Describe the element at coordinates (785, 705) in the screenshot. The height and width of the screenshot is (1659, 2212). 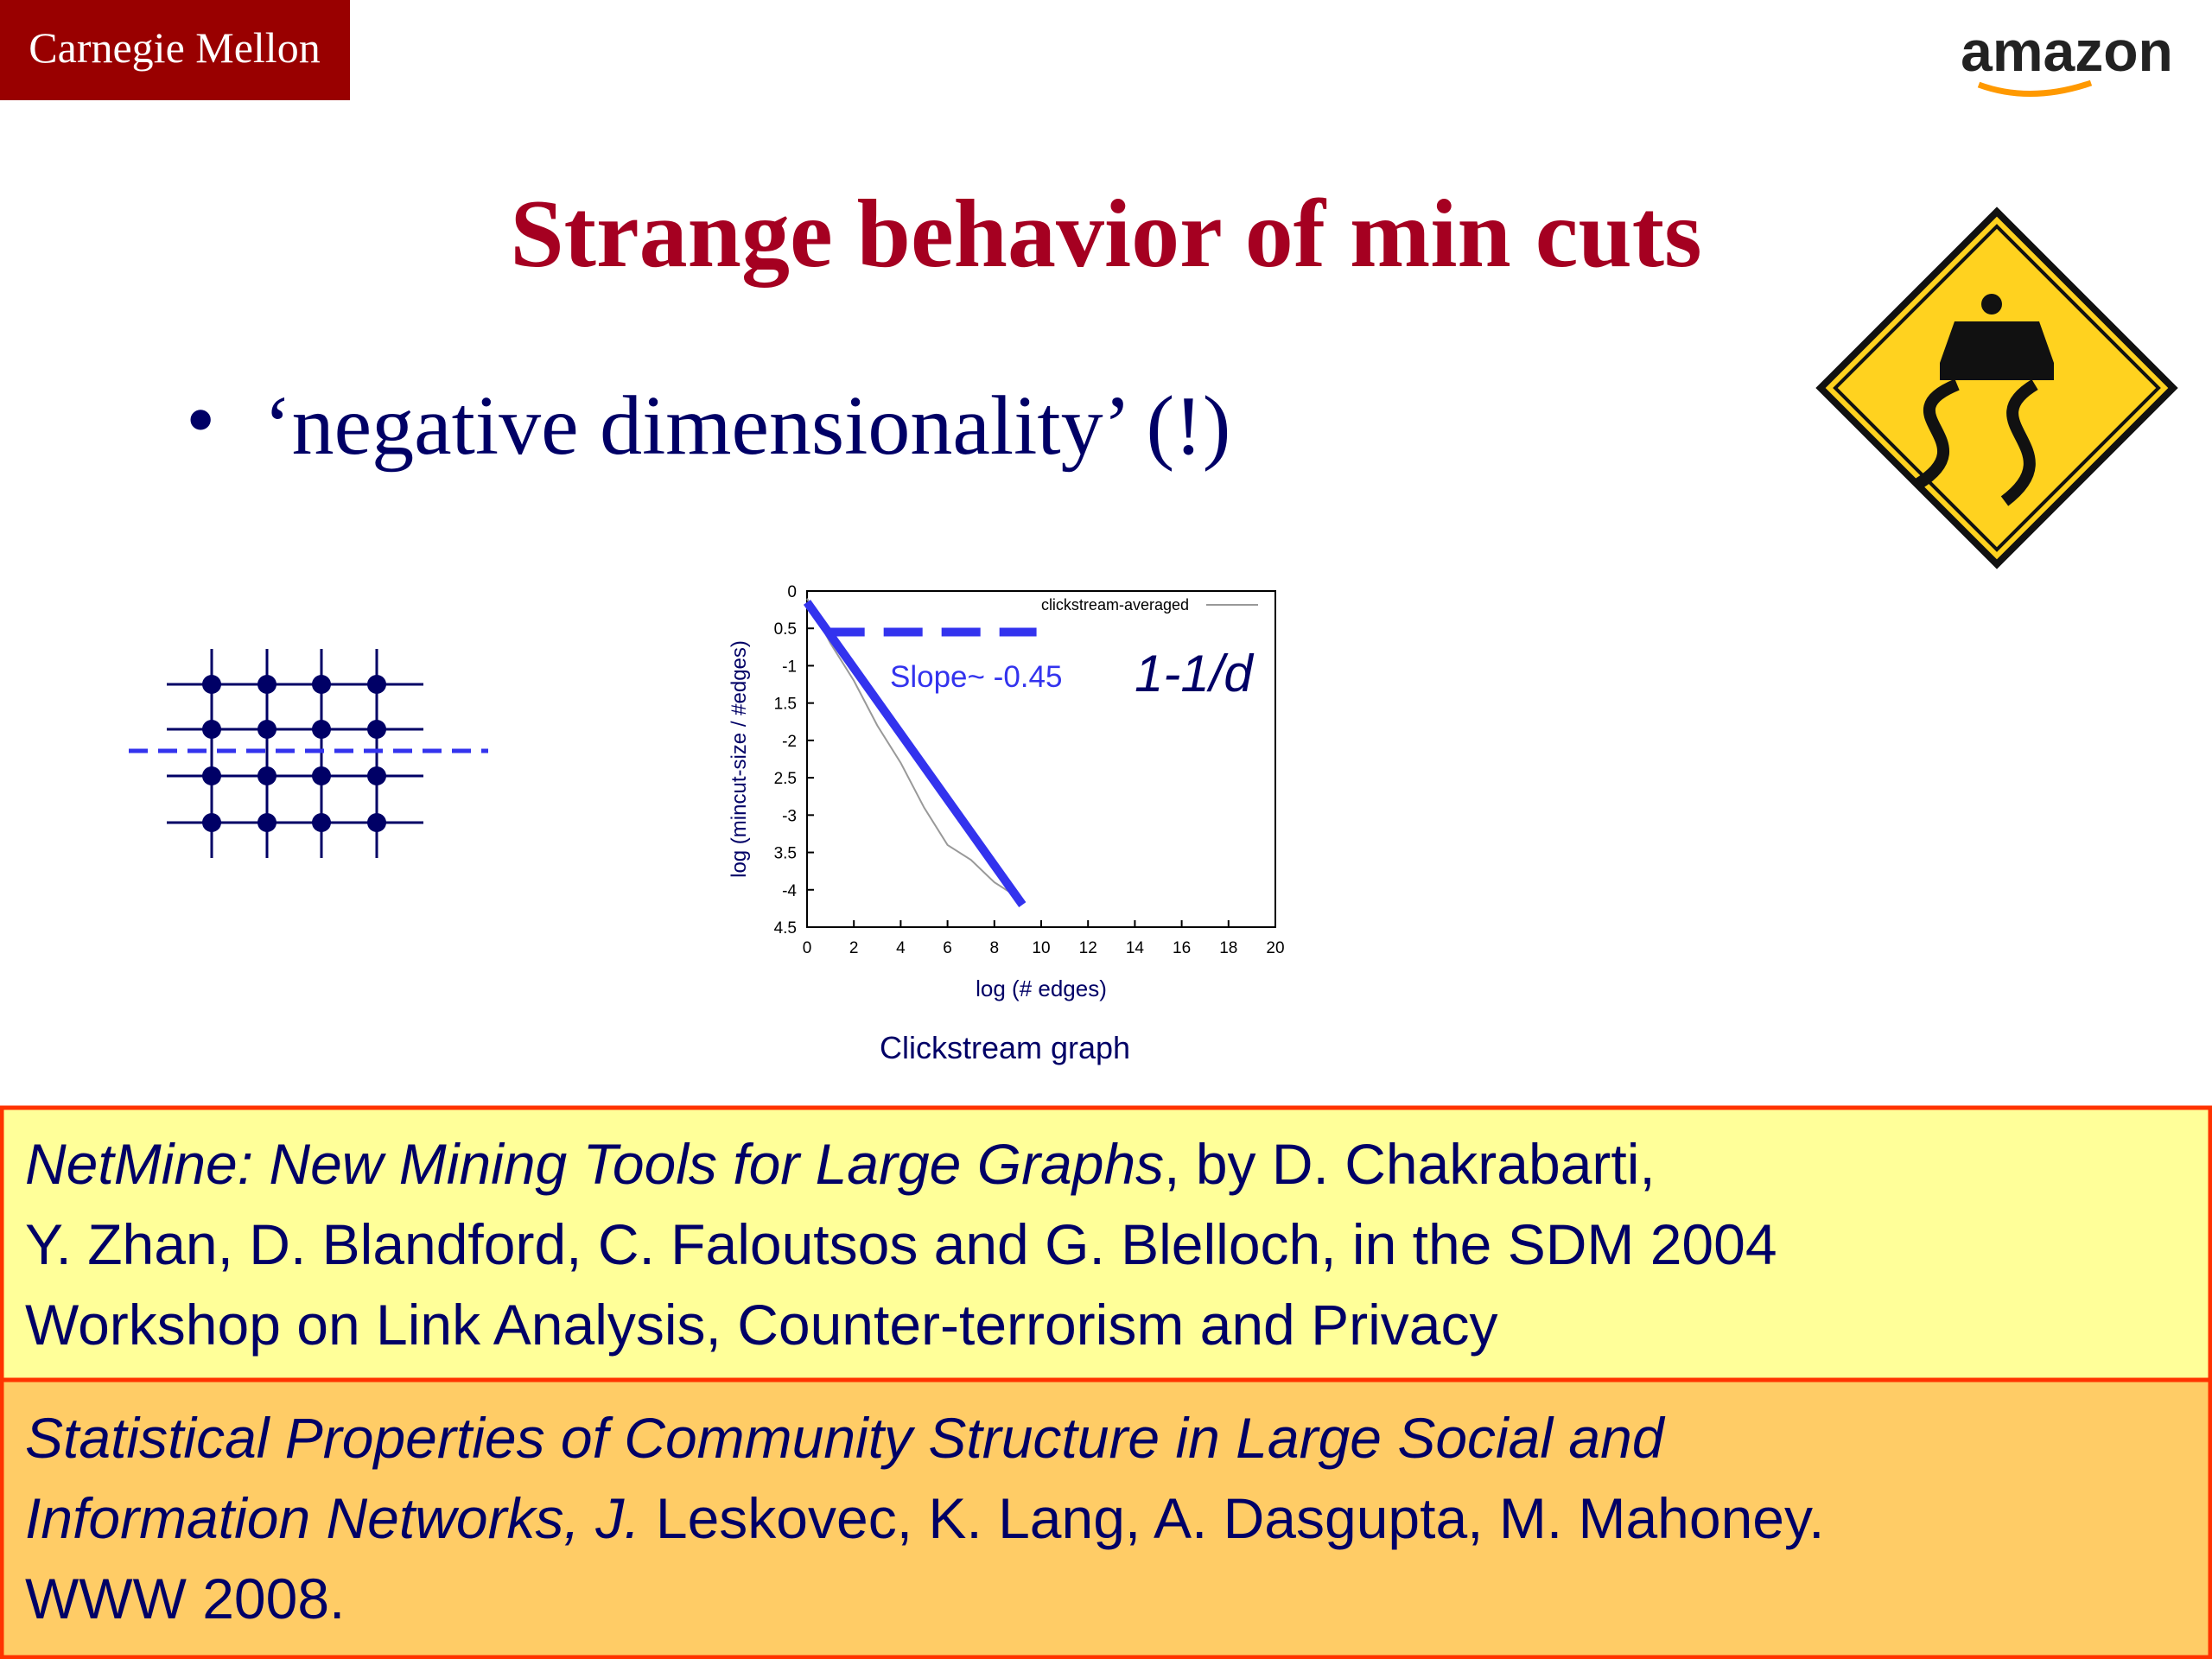
I see `y-tick-label: 1.5` at that location.